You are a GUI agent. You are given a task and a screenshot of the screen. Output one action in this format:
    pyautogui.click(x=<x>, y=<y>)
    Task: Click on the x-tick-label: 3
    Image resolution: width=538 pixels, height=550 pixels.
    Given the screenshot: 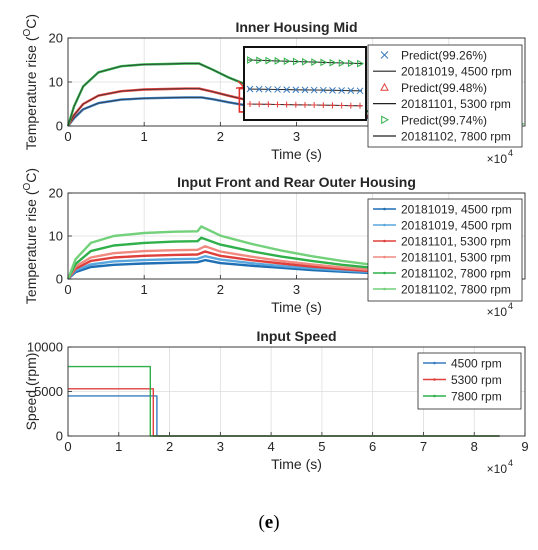 What is the action you would take?
    pyautogui.click(x=220, y=446)
    